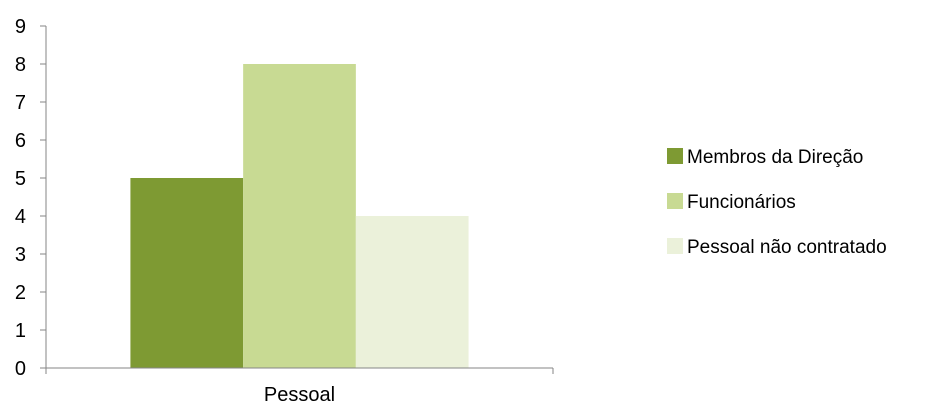 This screenshot has height=408, width=946. Describe the element at coordinates (775, 157) in the screenshot. I see `legend-label: Membros da Direção` at that location.